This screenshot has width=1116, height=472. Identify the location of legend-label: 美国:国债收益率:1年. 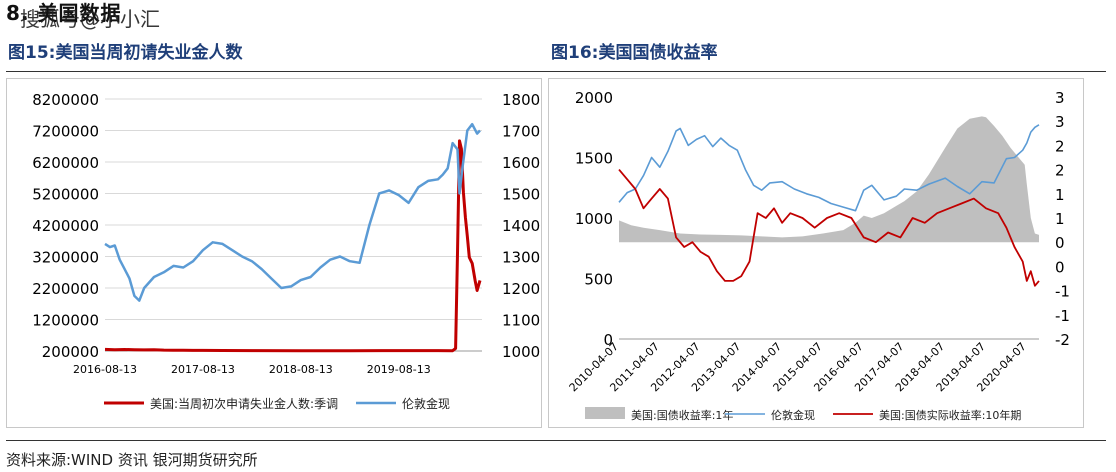
(682, 415).